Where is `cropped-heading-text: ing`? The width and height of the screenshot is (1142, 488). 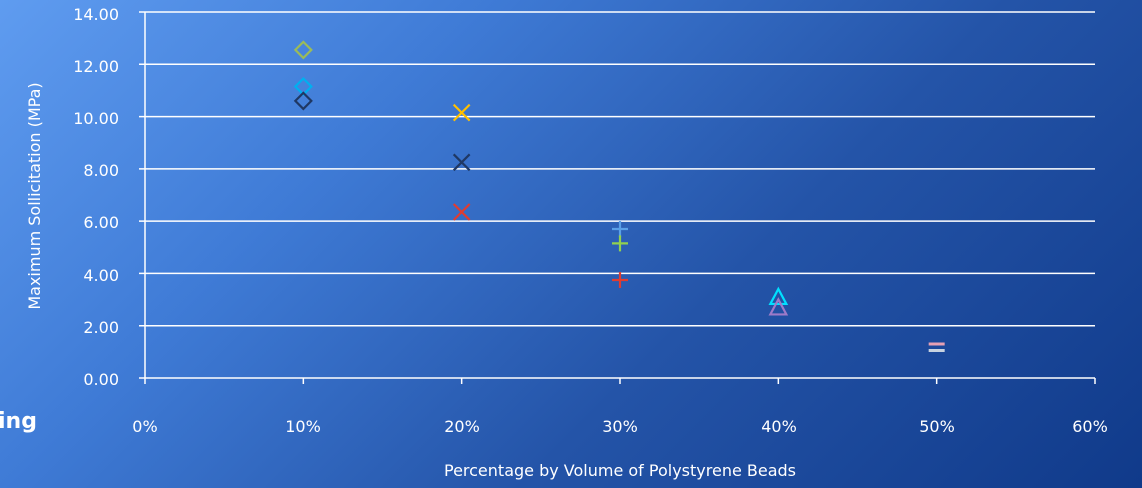
cropped-heading-text: ing is located at coordinates (18, 421).